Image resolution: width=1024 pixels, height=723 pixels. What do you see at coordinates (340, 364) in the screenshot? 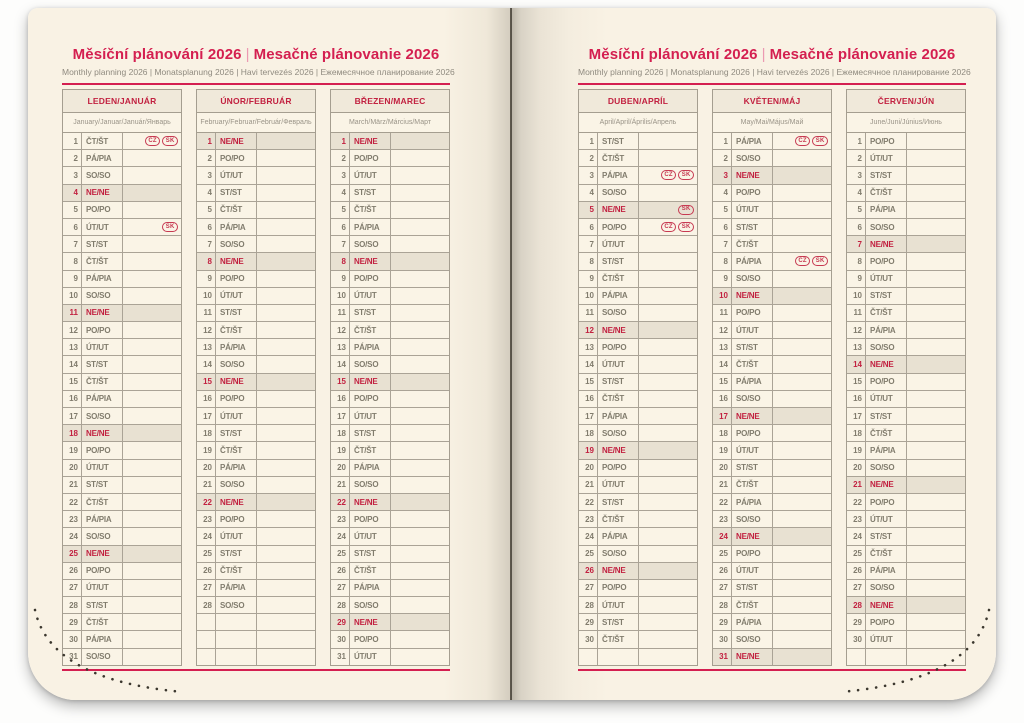
I see `day-number: 14` at bounding box center [340, 364].